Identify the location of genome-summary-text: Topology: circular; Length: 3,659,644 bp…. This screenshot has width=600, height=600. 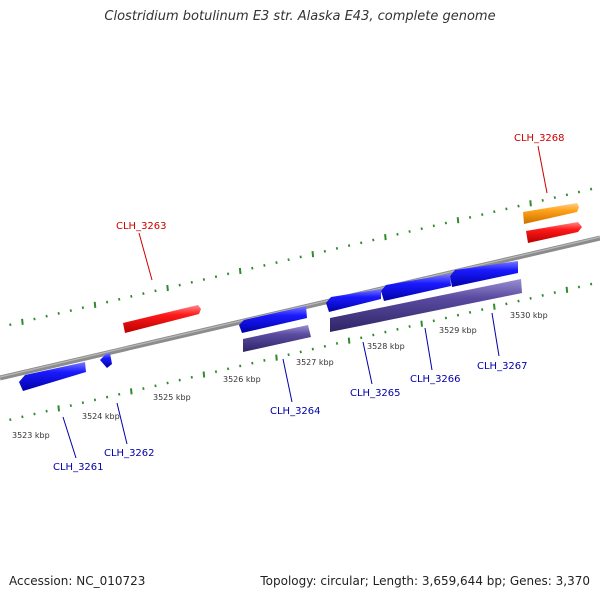
(425, 581).